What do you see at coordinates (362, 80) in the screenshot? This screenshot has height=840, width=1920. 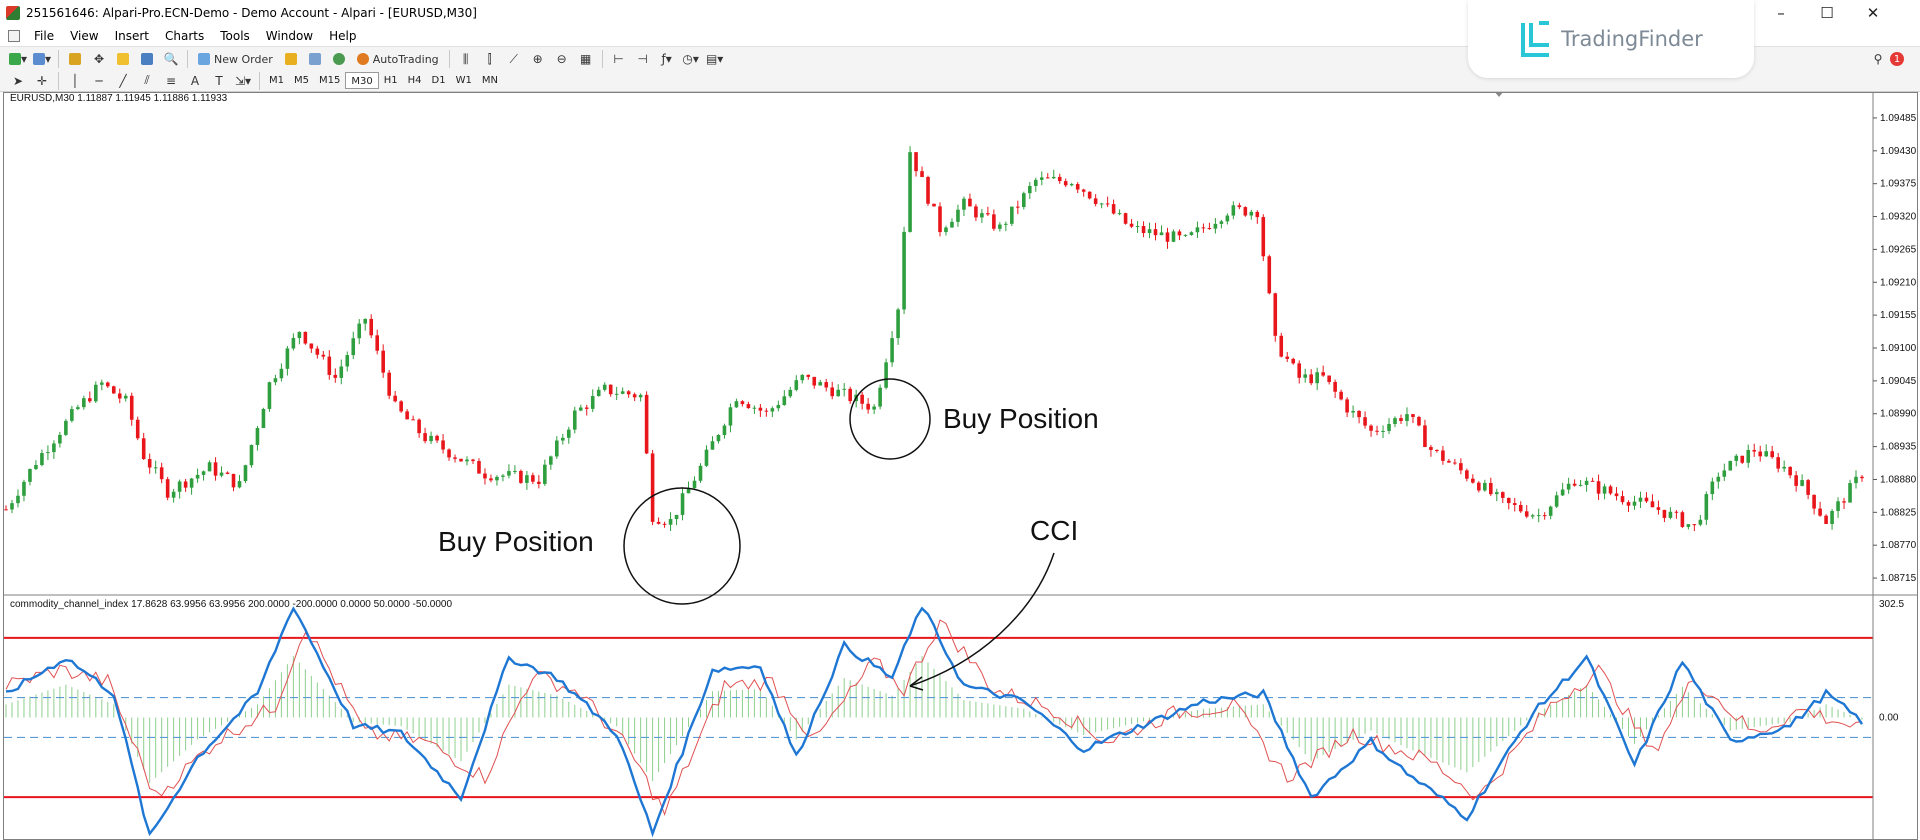 I see `timeframe-m30: M30` at bounding box center [362, 80].